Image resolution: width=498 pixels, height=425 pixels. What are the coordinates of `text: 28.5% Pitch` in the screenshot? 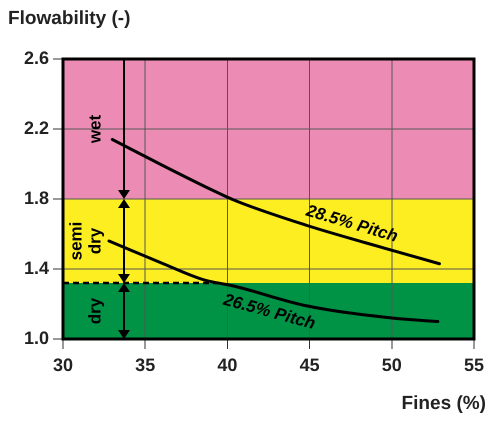 It's located at (351, 223).